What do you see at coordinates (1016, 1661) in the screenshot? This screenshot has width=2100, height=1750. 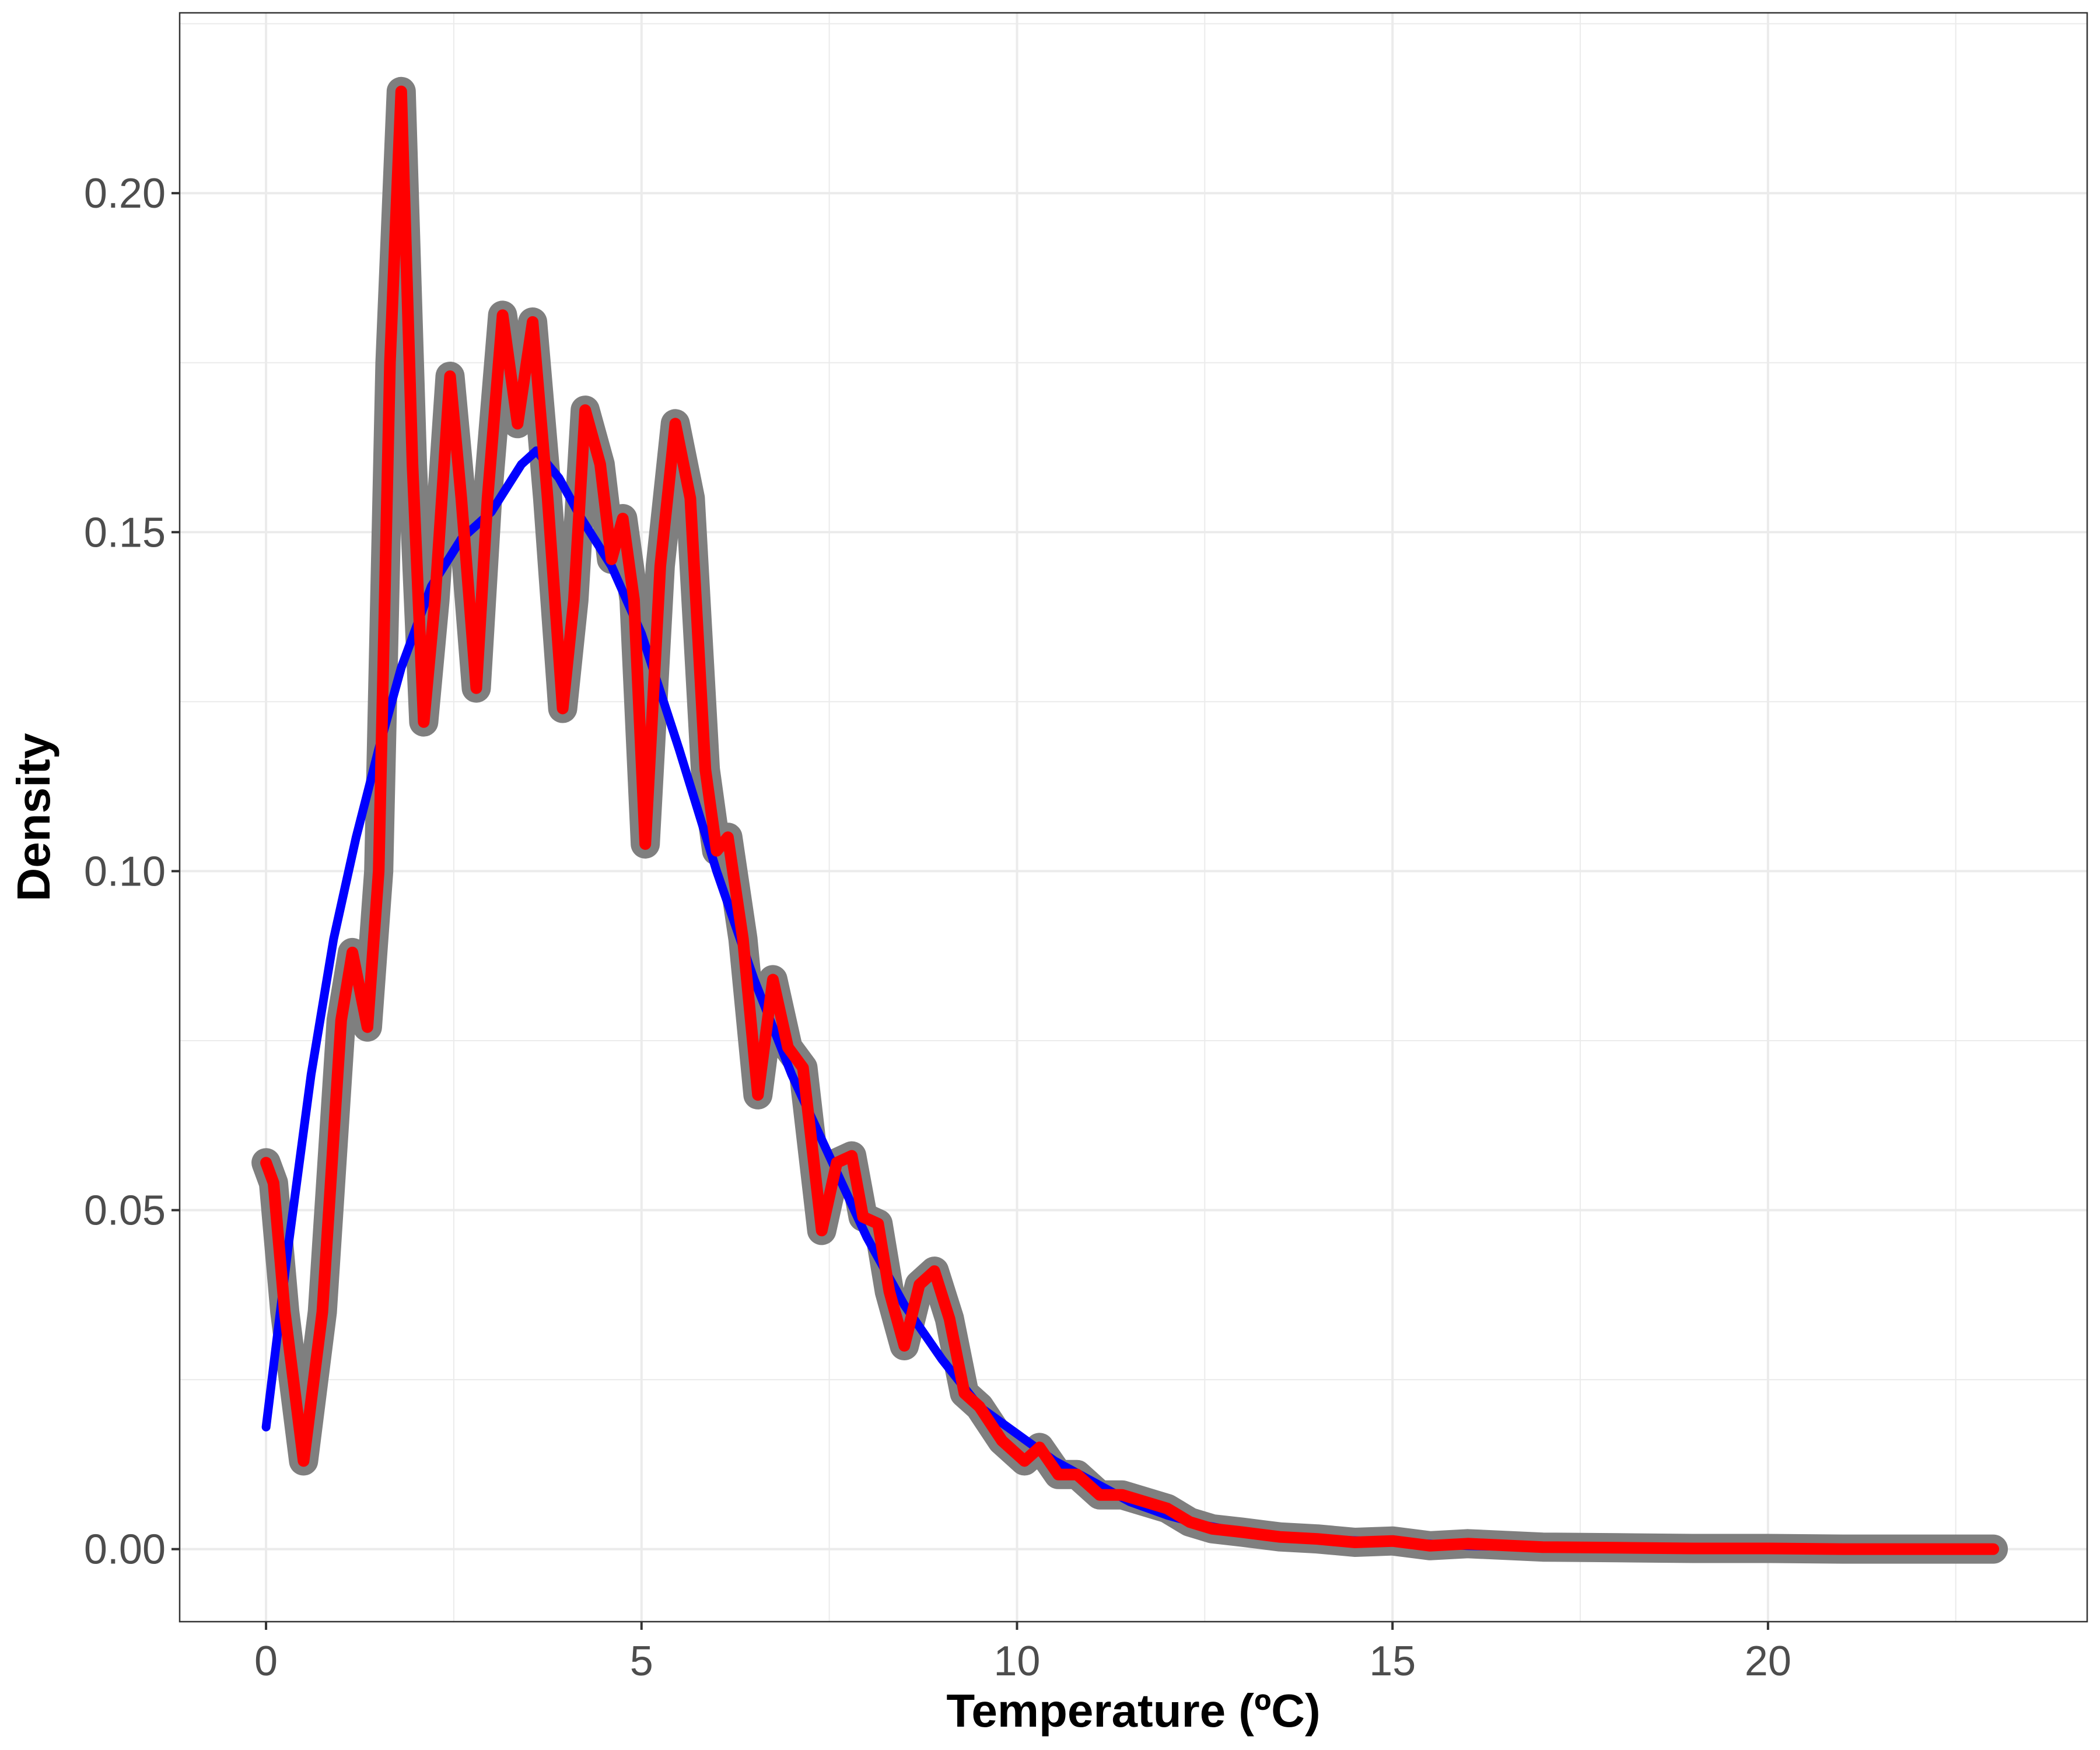 I see `x-tick-label: 10` at bounding box center [1016, 1661].